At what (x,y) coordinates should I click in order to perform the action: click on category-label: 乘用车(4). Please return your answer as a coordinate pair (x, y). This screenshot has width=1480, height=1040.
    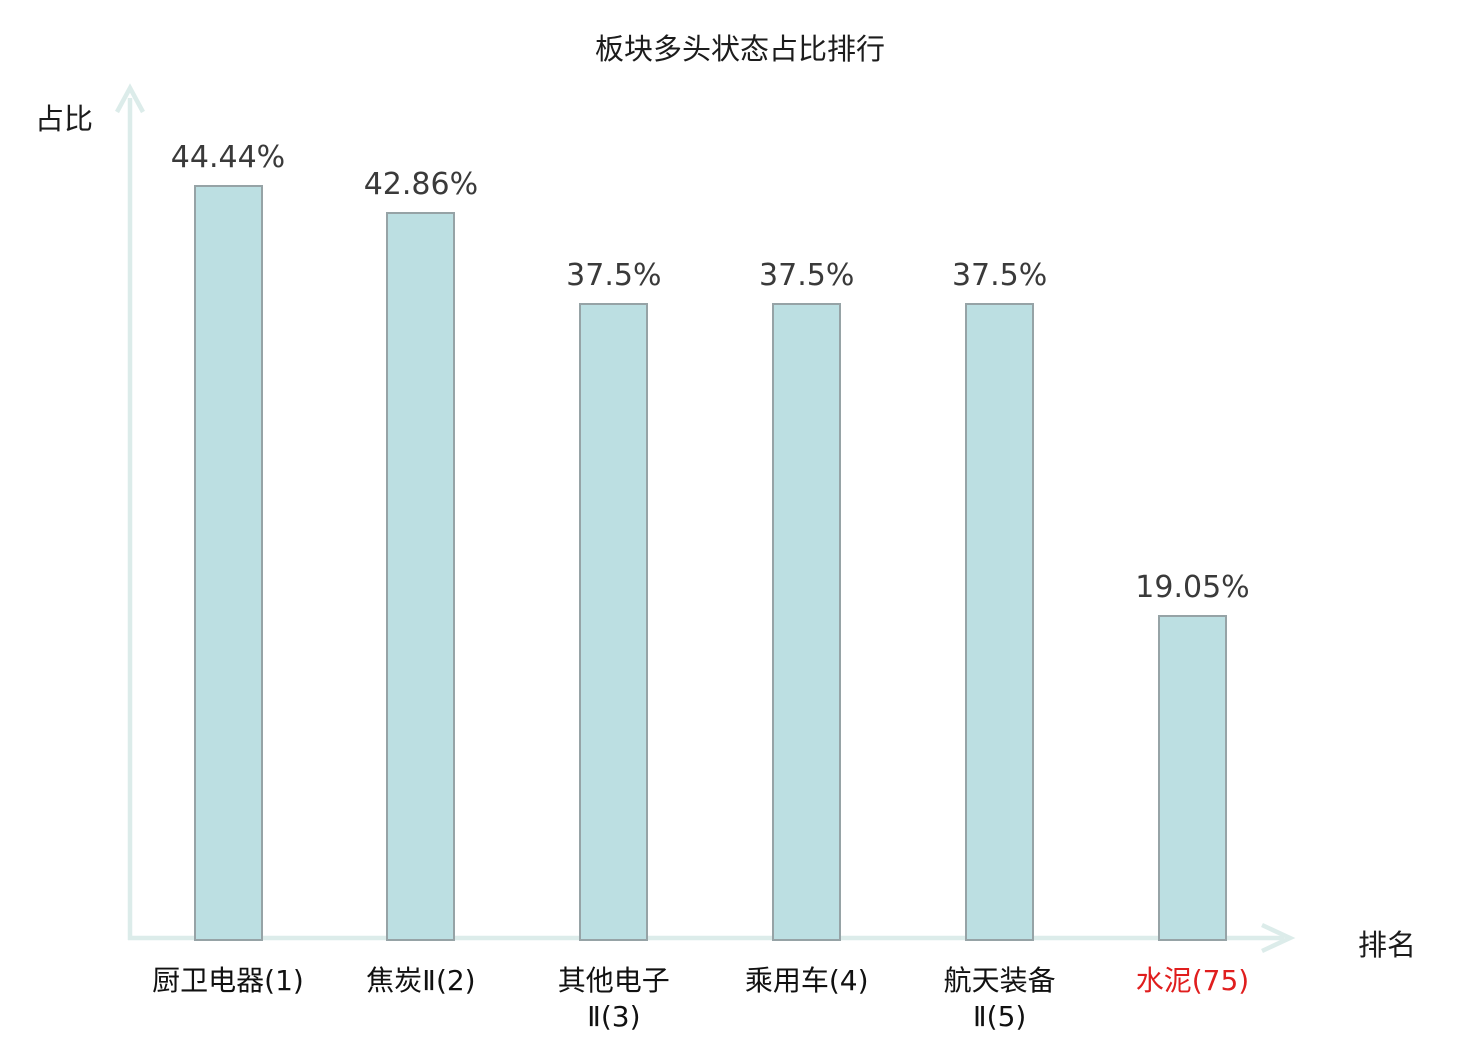
    Looking at the image, I should click on (806, 980).